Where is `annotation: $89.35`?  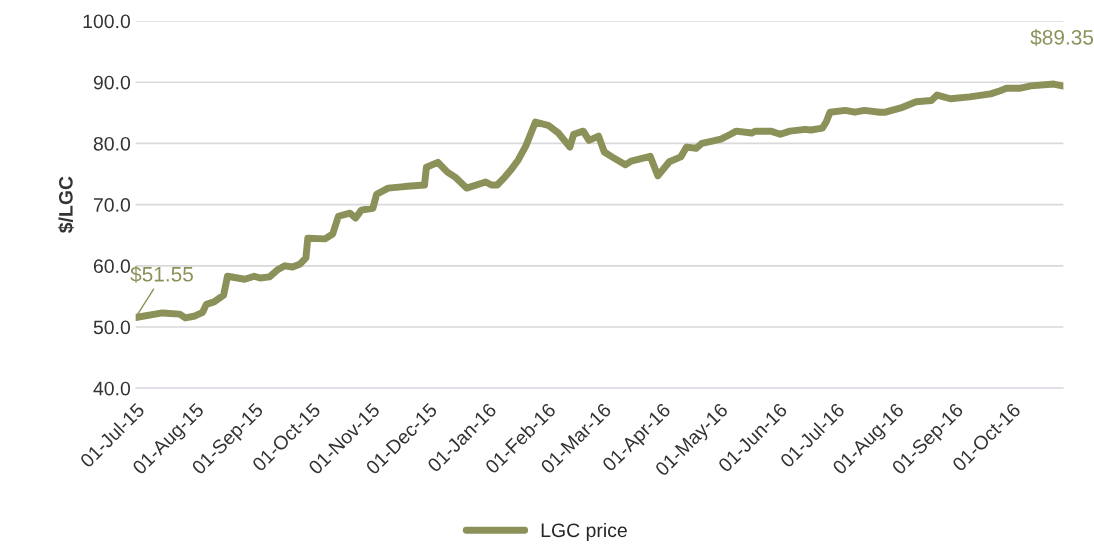 annotation: $89.35 is located at coordinates (1062, 37).